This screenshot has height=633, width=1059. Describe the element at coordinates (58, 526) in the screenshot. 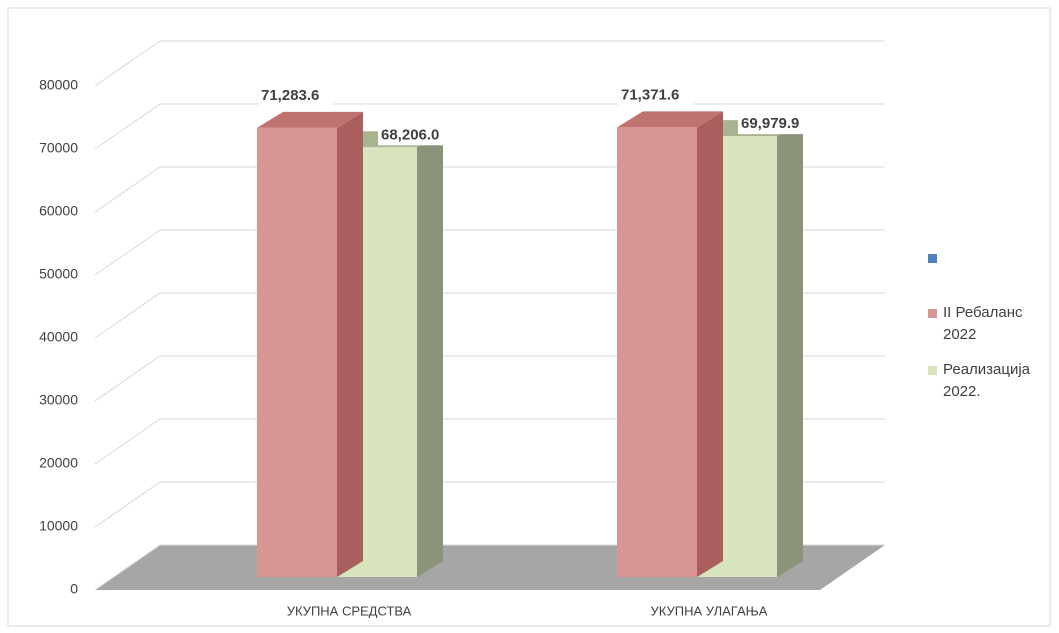

I see `y-tick-label: 10000` at that location.